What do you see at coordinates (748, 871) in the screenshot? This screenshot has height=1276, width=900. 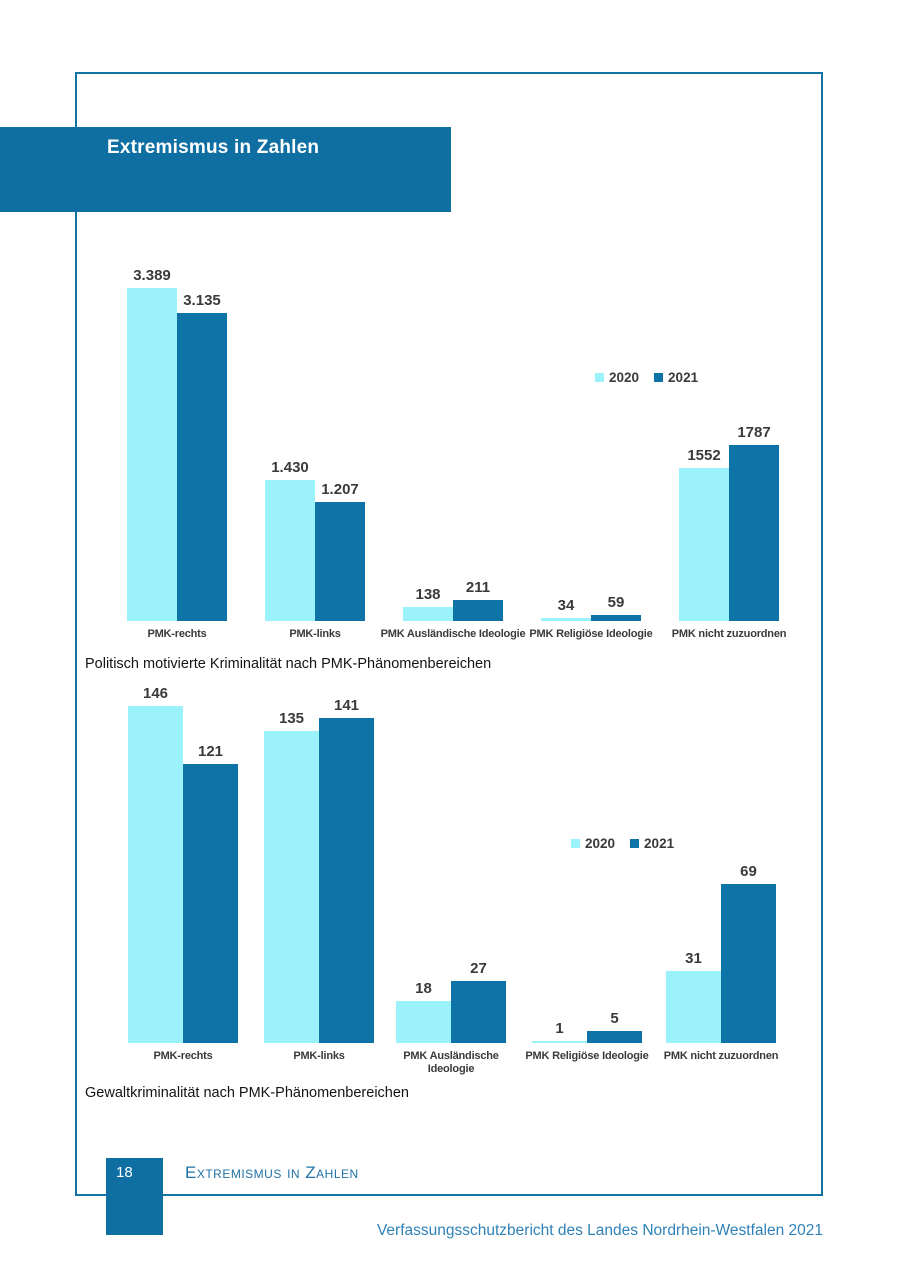 I see `value-label-2021-pmk-nicht-zuzuordnen: 69` at bounding box center [748, 871].